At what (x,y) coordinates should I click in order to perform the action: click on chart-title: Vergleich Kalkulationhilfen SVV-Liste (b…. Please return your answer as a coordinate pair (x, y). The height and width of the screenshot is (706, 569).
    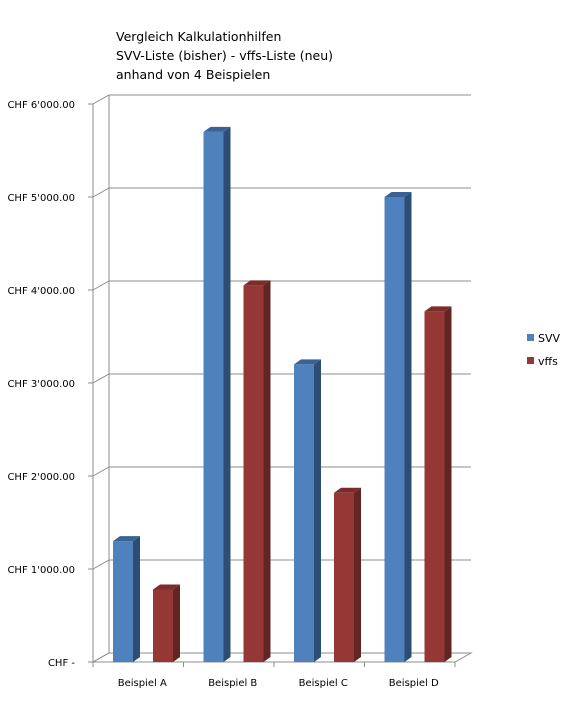
    Looking at the image, I should click on (224, 55).